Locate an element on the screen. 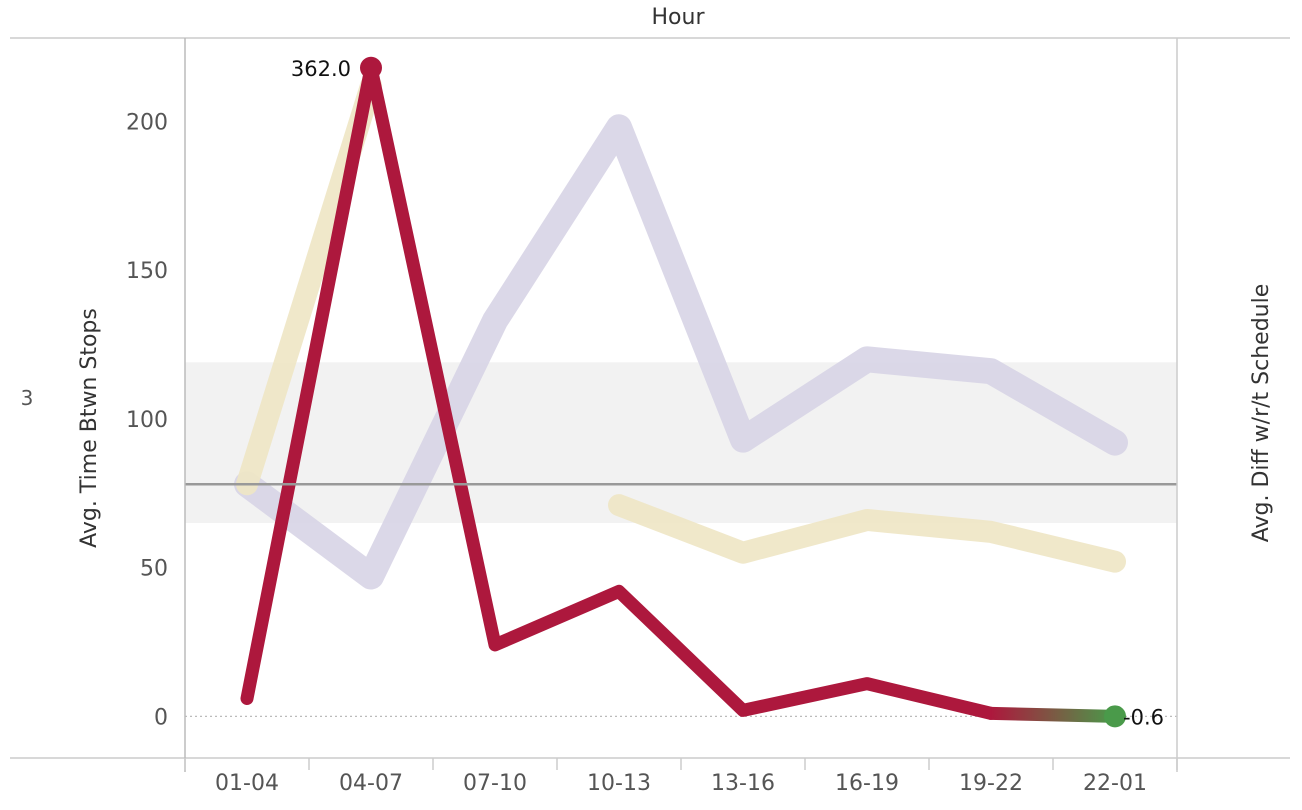  x-tick-label: 13-16 is located at coordinates (743, 783).